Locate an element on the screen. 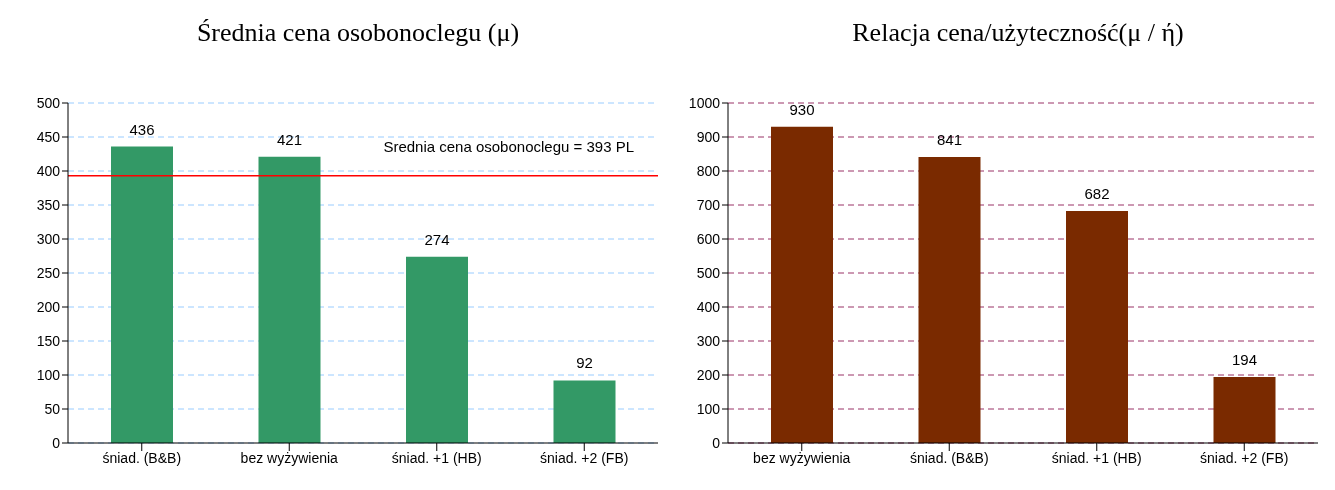 The image size is (1335, 490). data-label: 274 is located at coordinates (437, 239).